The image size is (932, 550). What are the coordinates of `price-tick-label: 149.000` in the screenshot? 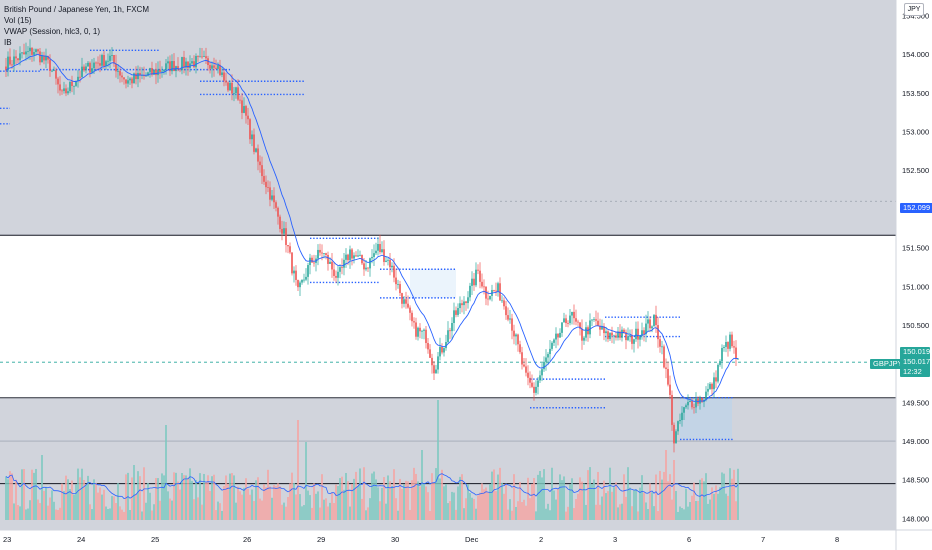 It's located at (915, 441).